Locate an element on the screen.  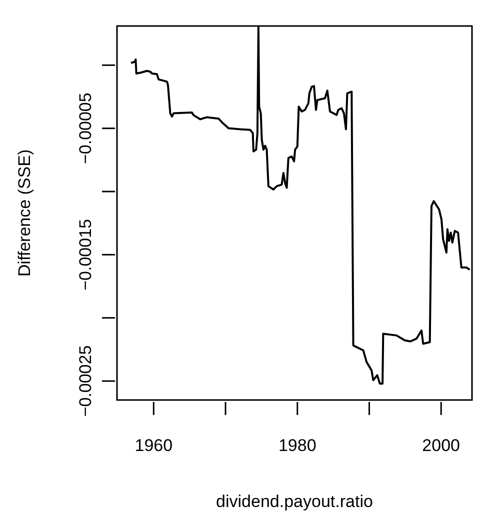
y-tick-label: −0.00015 is located at coordinates (85, 254).